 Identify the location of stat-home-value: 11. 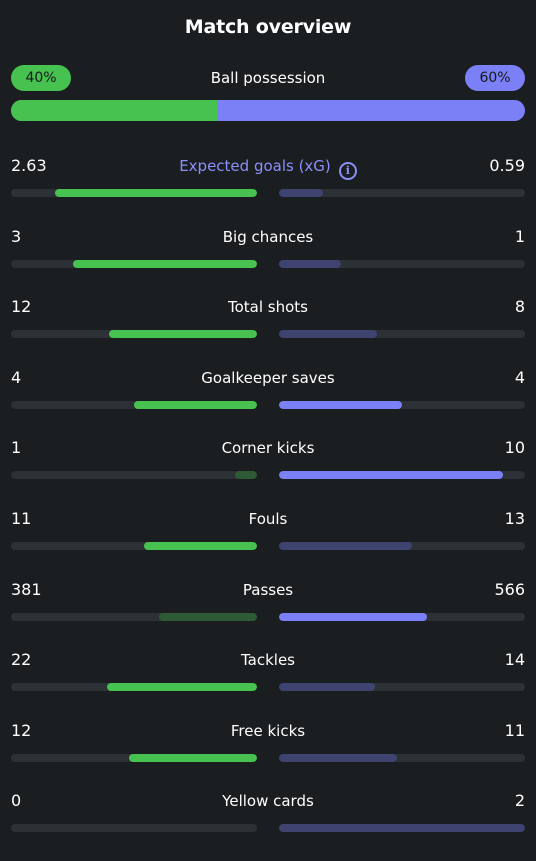
(21, 518).